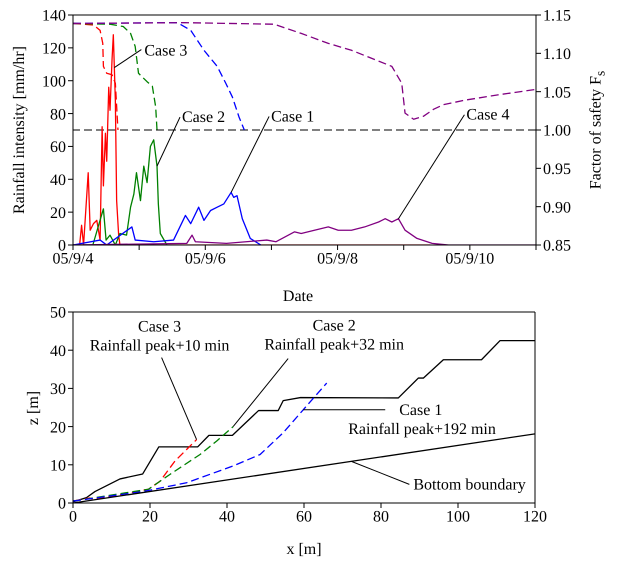 The image size is (619, 571). Describe the element at coordinates (488, 115) in the screenshot. I see `annotation: Case 4` at that location.